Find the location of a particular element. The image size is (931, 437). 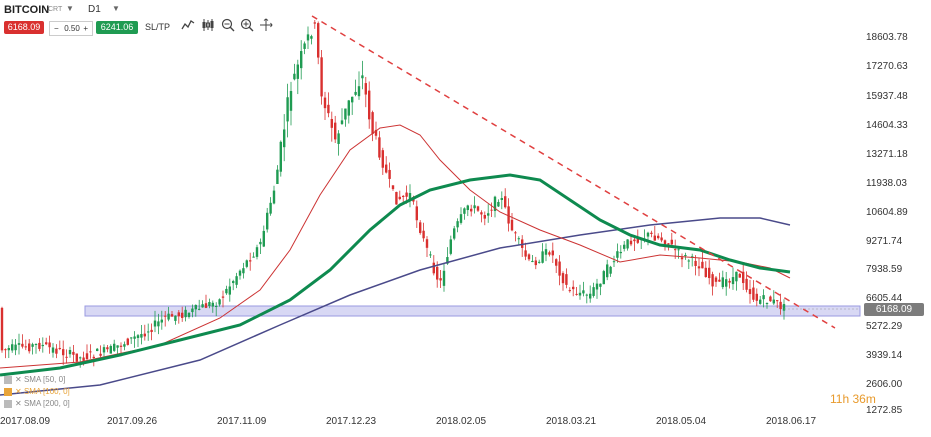

zoom-in-icon is located at coordinates (247, 25).